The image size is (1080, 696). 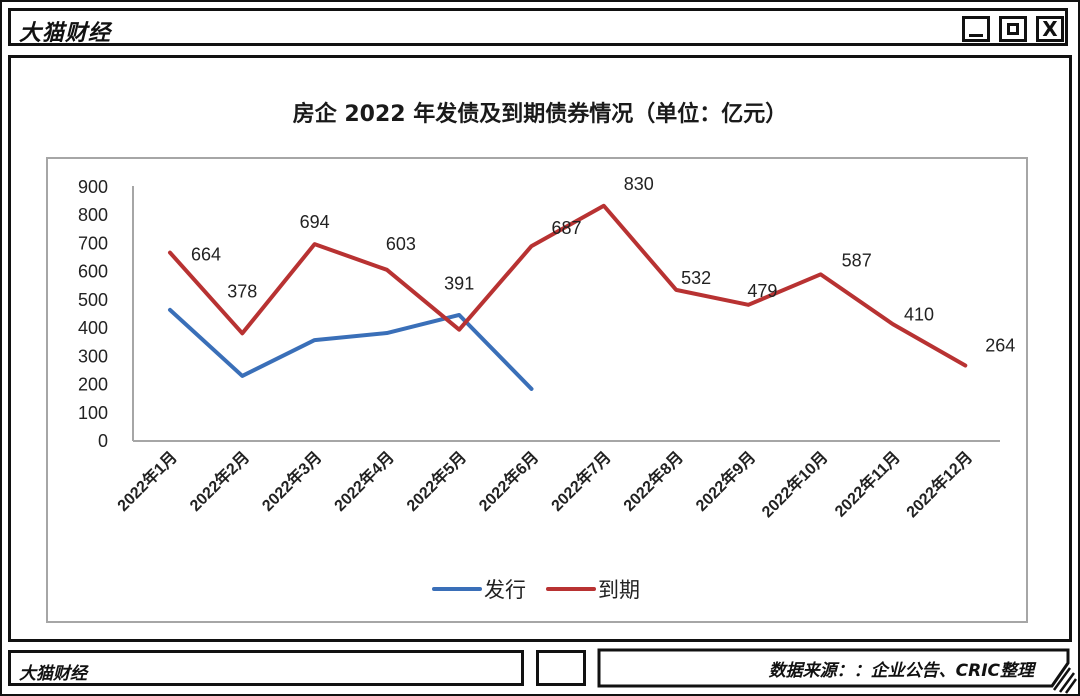 I want to click on data-label: 391, so click(x=459, y=284).